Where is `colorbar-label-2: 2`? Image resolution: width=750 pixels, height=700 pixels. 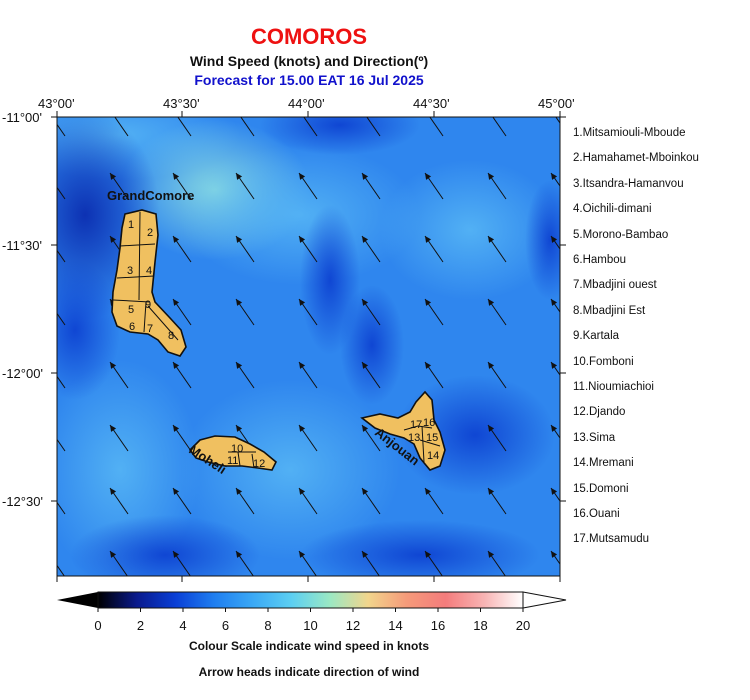 colorbar-label-2: 2 is located at coordinates (140, 625).